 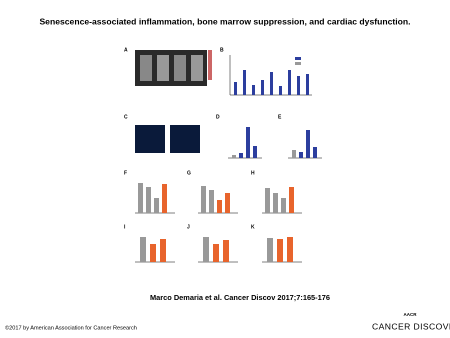 I want to click on panel-letter: E, so click(x=280, y=117).